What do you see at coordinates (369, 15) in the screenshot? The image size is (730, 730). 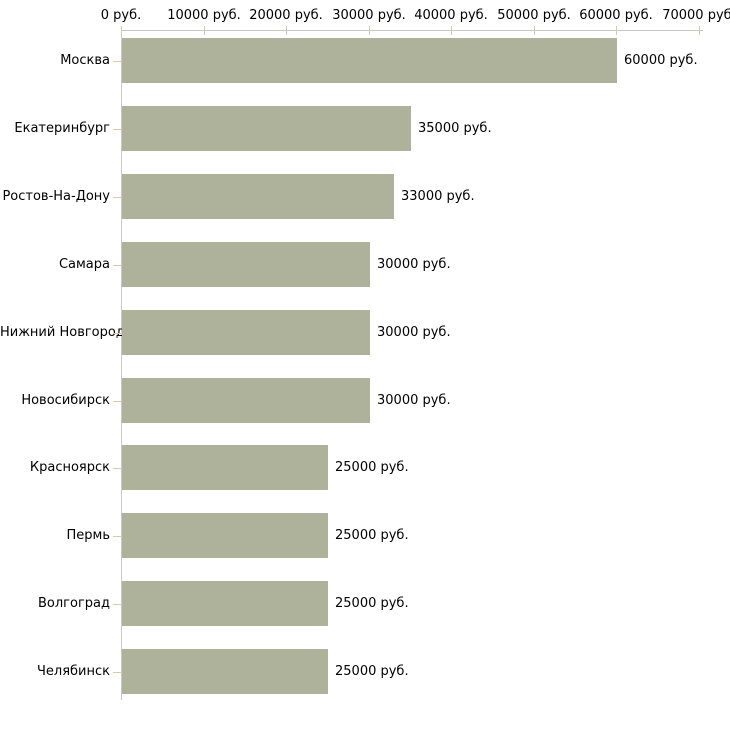 I see `x-tick-label: 30000 руб.` at bounding box center [369, 15].